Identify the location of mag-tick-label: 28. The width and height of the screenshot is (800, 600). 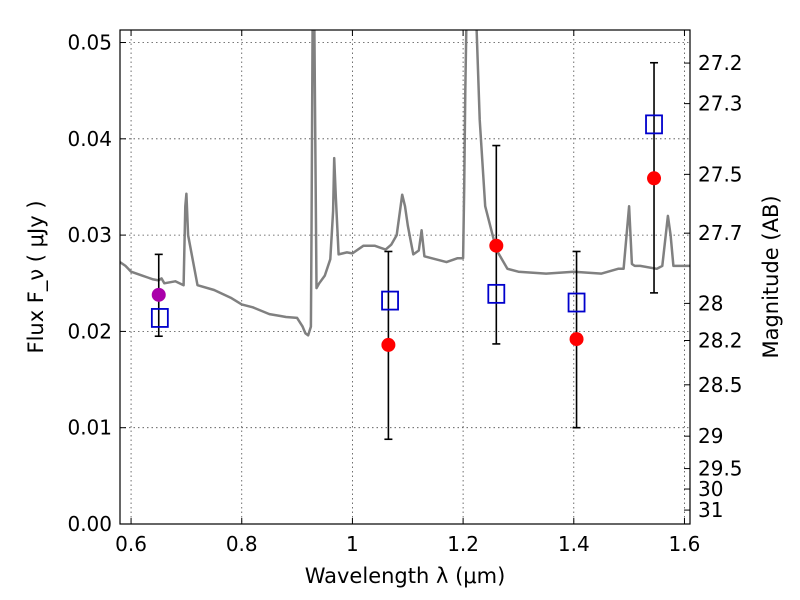
(710, 303).